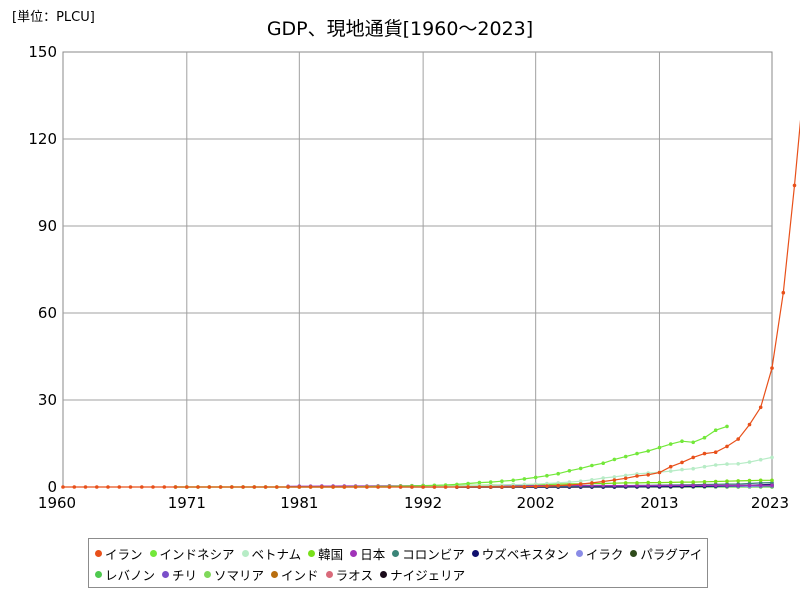 This screenshot has height=600, width=800. Describe the element at coordinates (185, 575) in the screenshot. I see `legend-label: チリ` at that location.